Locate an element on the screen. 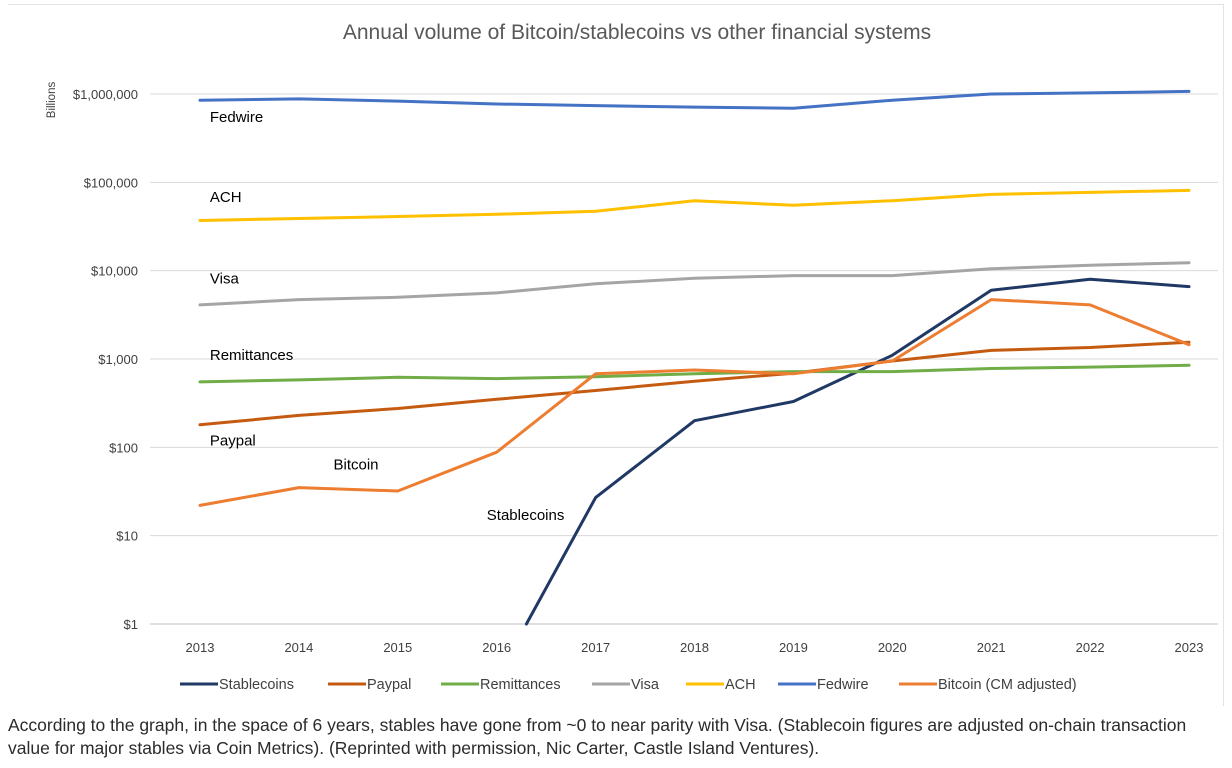 The image size is (1232, 768). legend-label-bitcoin-cm-adjusted: Bitcoin (CM adjusted) is located at coordinates (1007, 685).